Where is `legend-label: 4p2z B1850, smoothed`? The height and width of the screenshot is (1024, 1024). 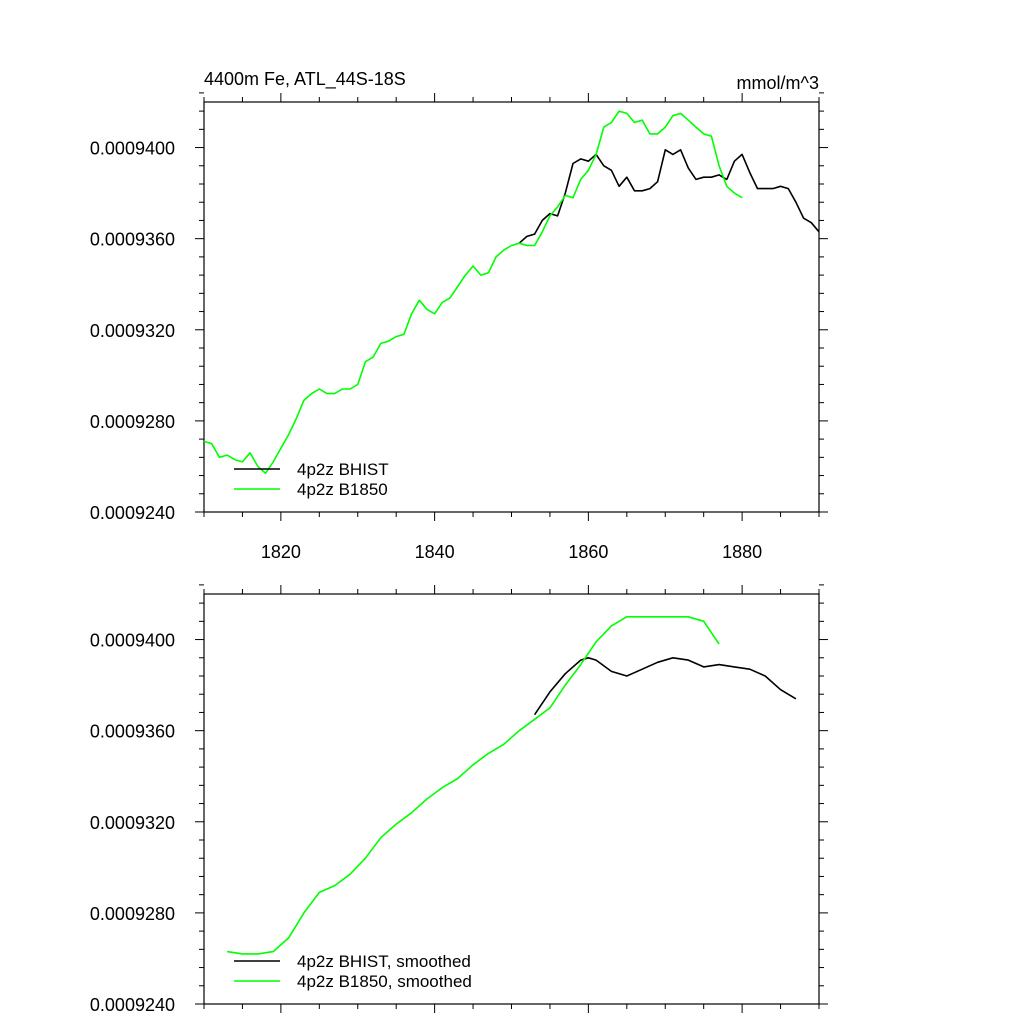 legend-label: 4p2z B1850, smoothed is located at coordinates (384, 981).